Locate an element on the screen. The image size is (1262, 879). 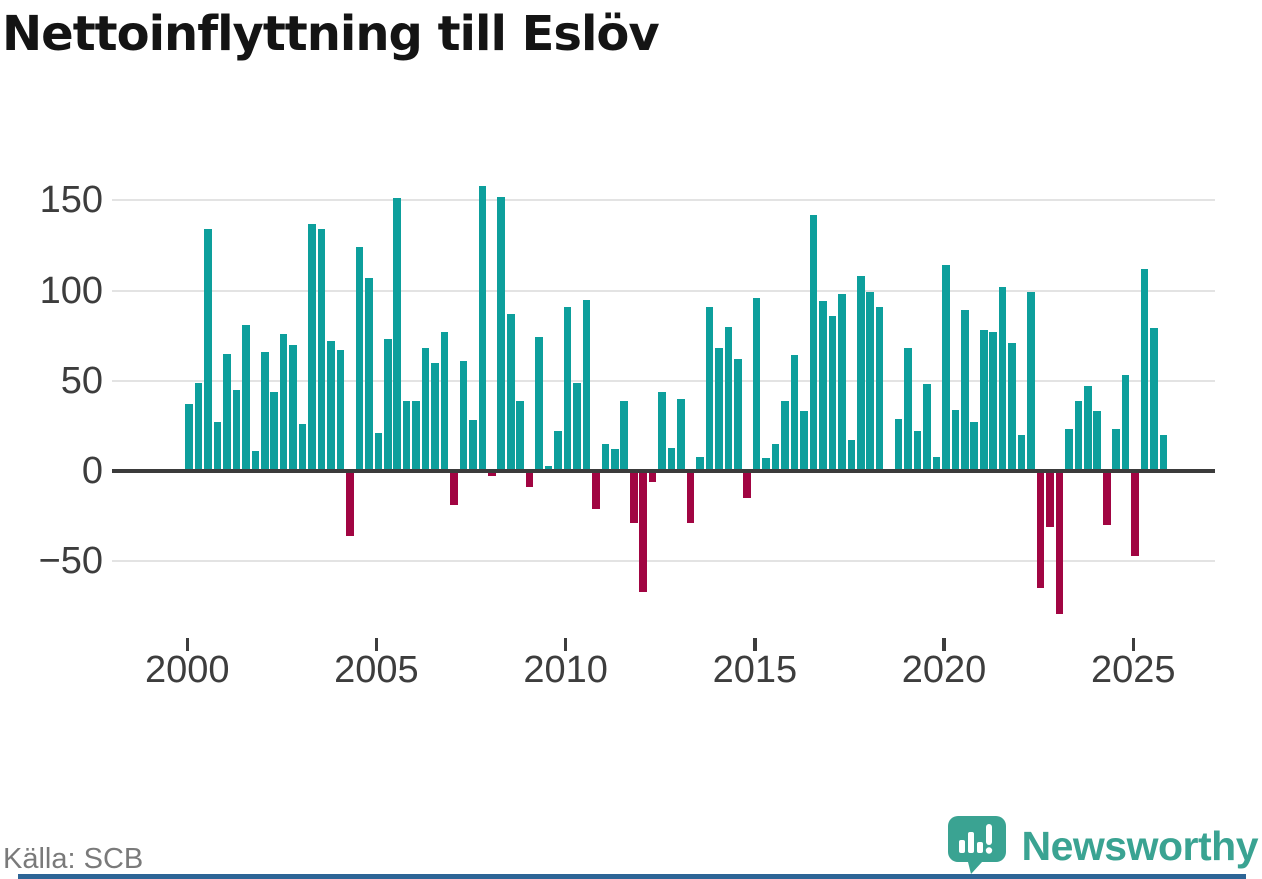
bar-2016Q4 is located at coordinates (823, 386).